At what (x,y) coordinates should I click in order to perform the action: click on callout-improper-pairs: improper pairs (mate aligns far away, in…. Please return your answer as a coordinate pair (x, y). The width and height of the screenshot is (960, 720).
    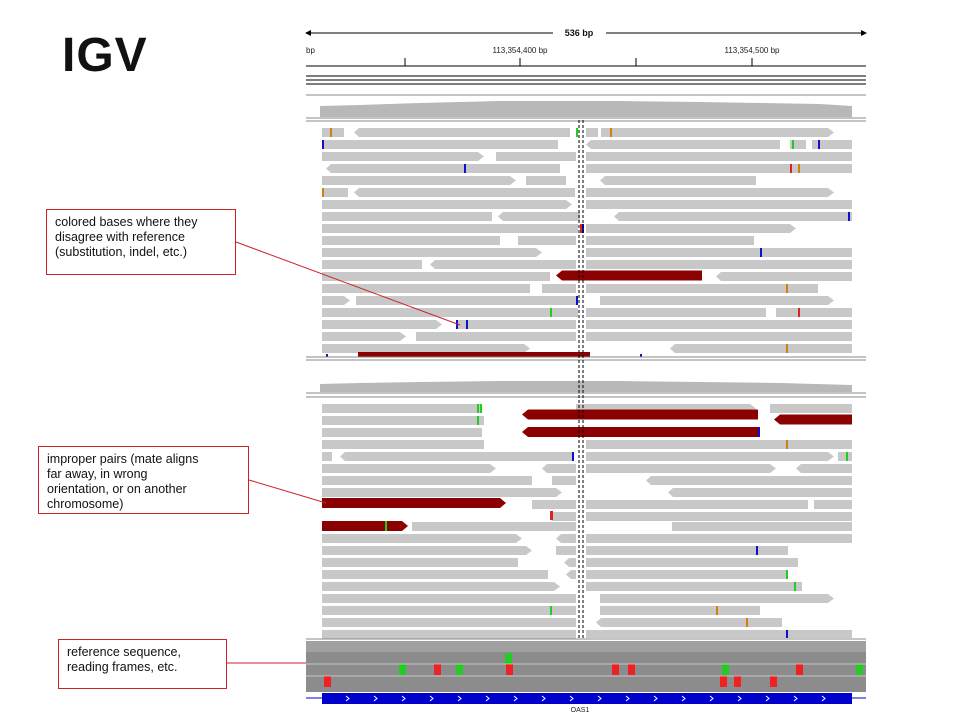
    Looking at the image, I should click on (143, 480).